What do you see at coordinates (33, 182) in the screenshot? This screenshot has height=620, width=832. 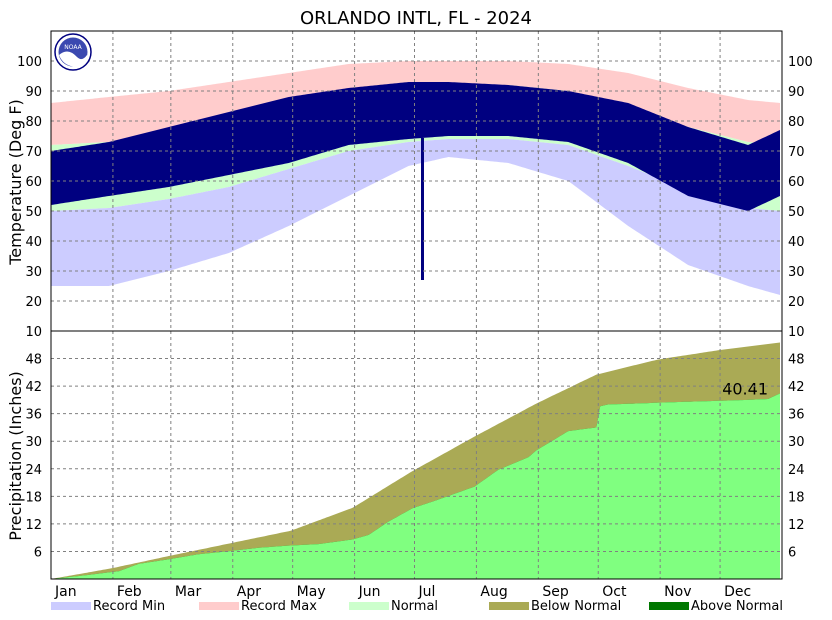 I see `temp-tick-left: 60` at bounding box center [33, 182].